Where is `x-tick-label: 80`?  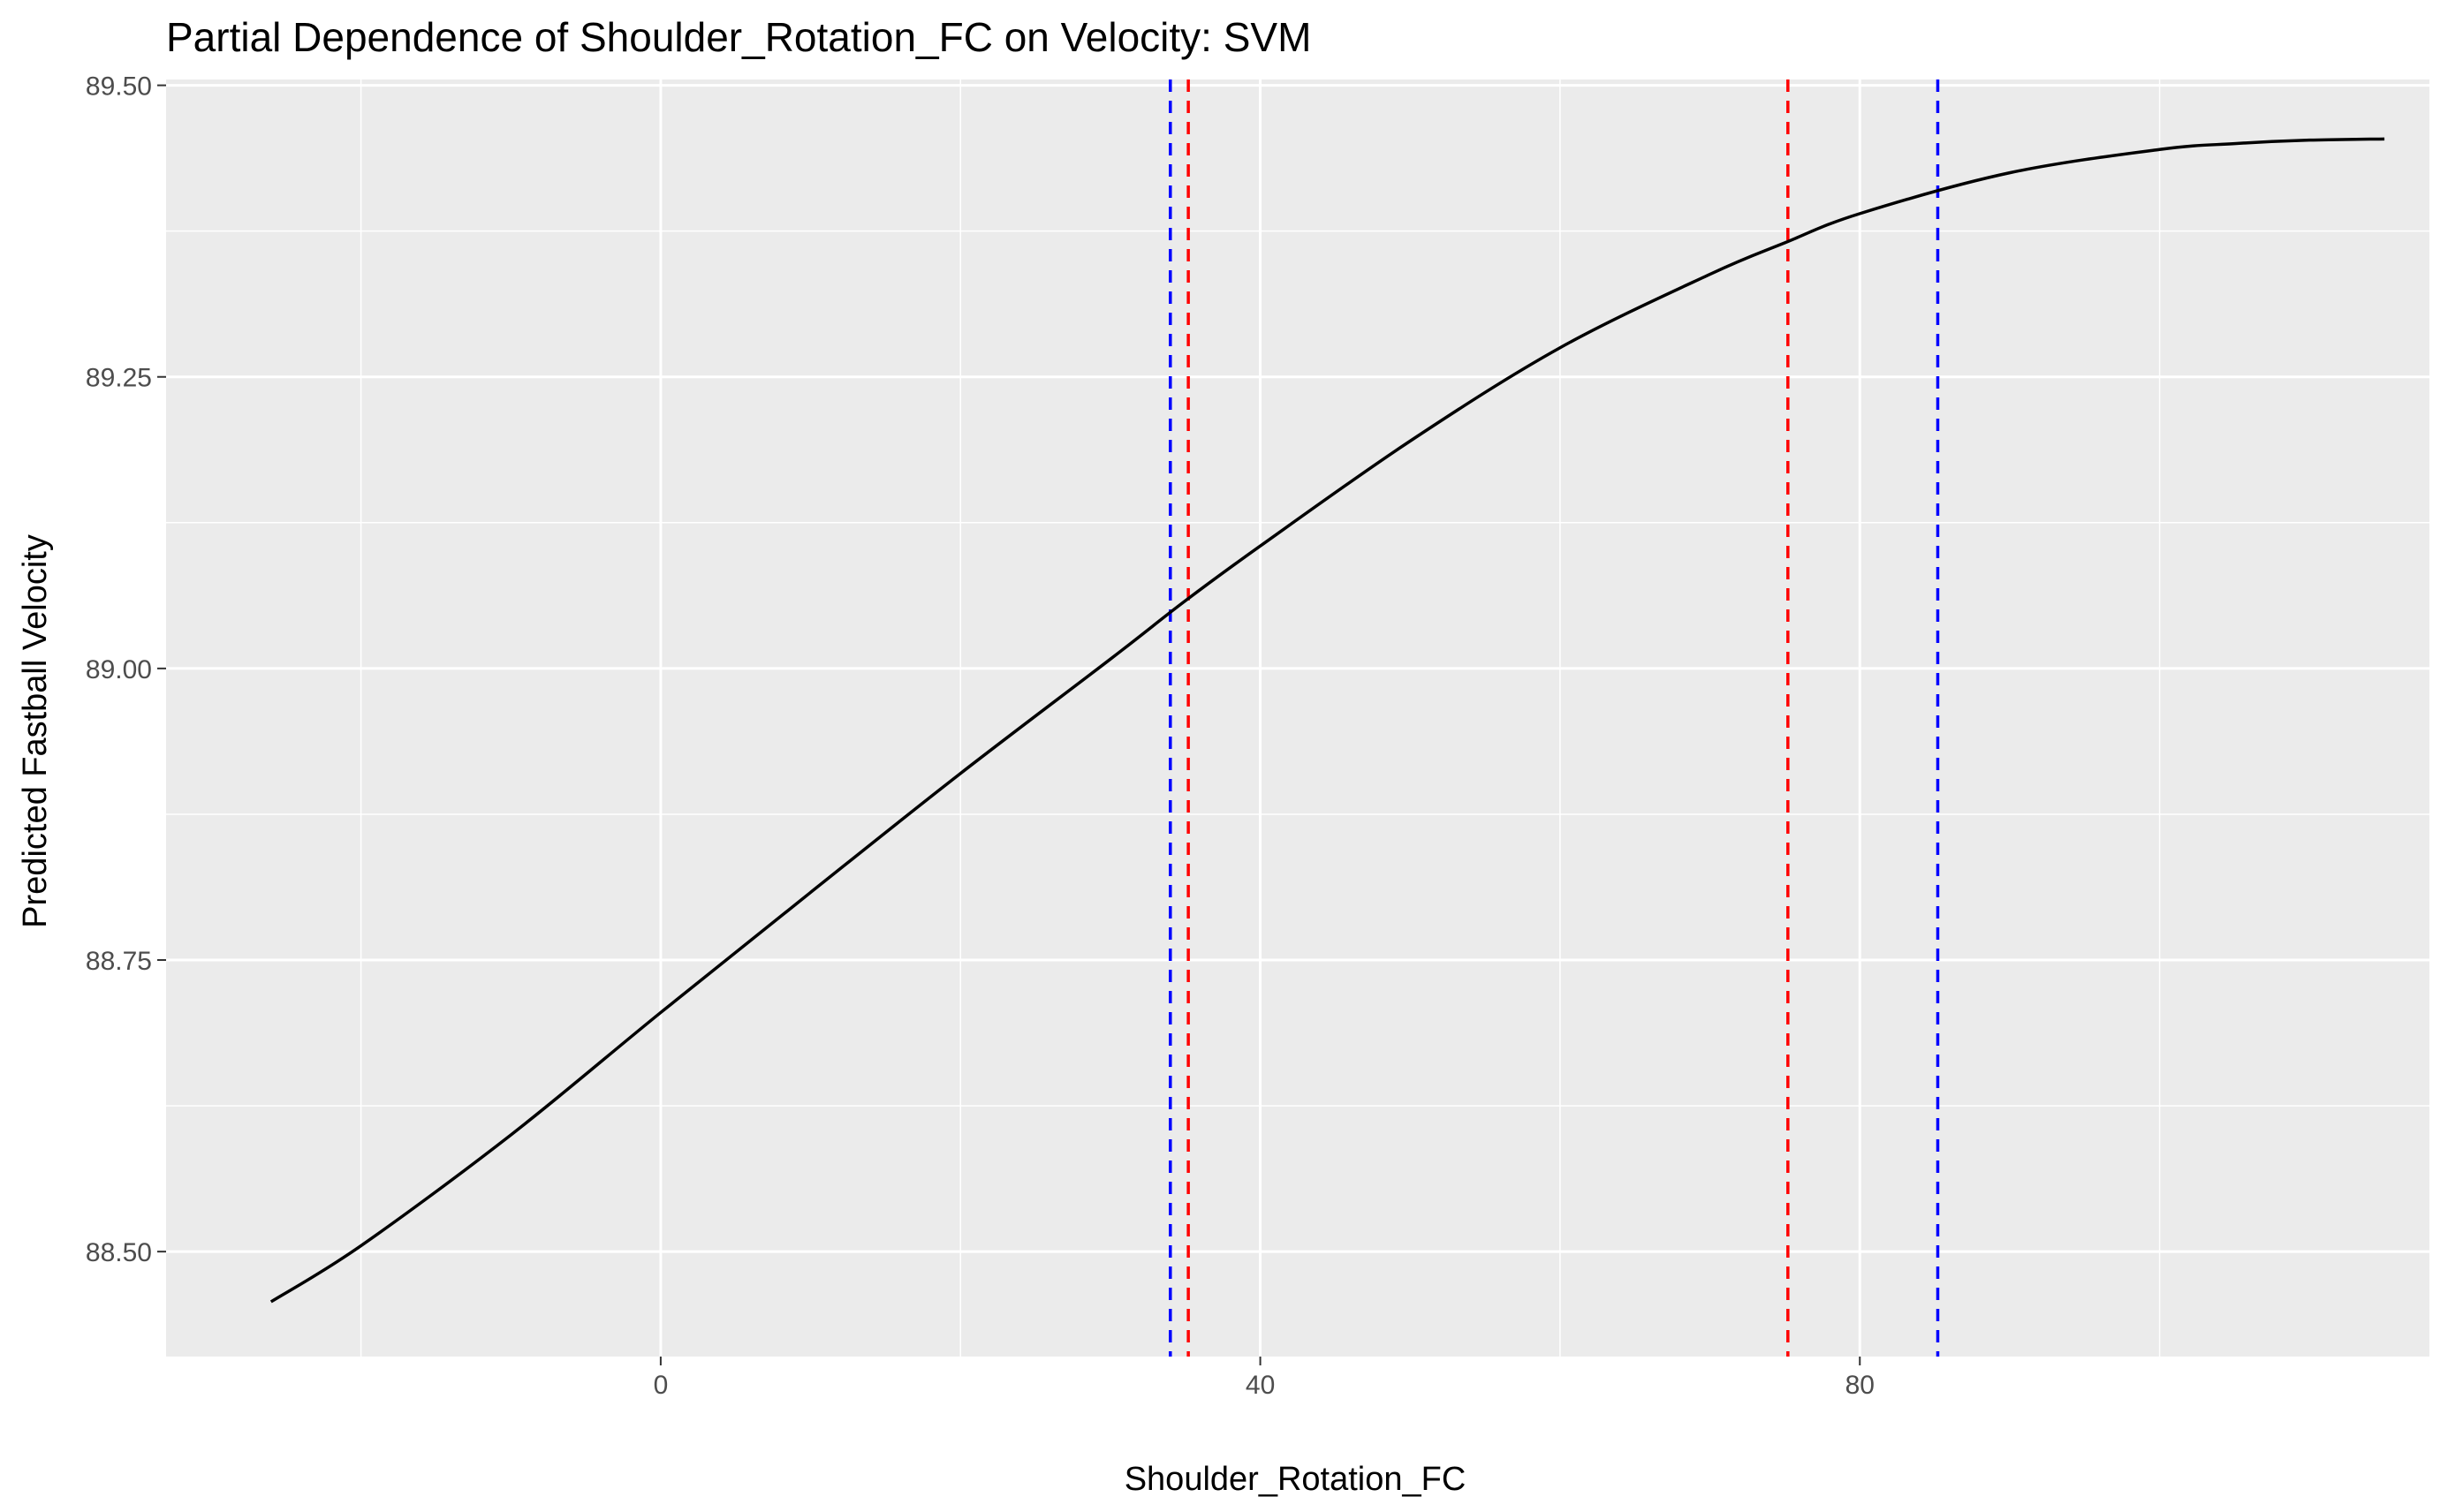
x-tick-label: 80 is located at coordinates (1860, 1385).